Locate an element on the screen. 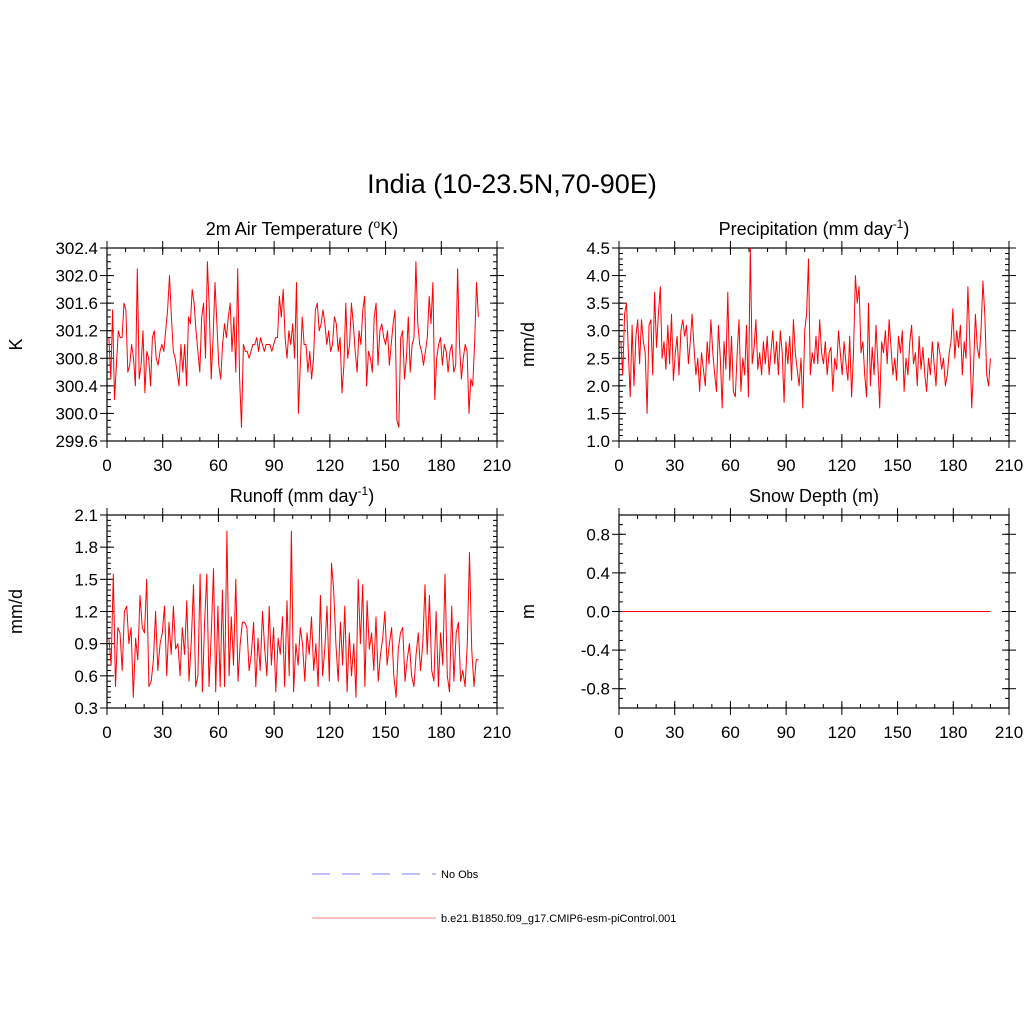 Image resolution: width=1024 pixels, height=1029 pixels. panel-title-text: Precipitation (mm day is located at coordinates (806, 229).